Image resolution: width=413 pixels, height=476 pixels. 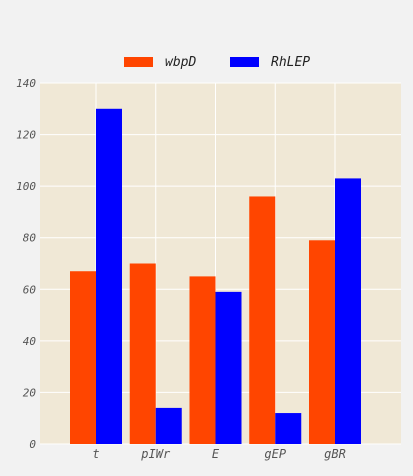 I want to click on y-tick-label: 100, so click(x=26, y=186).